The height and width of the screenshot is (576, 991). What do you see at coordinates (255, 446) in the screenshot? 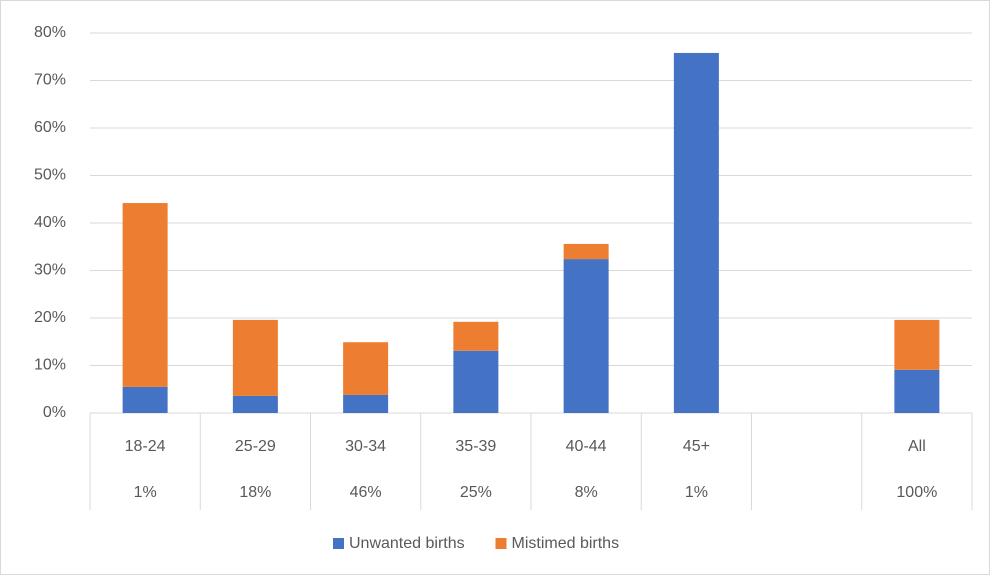
I see `x-tick-label: 25-29` at bounding box center [255, 446].